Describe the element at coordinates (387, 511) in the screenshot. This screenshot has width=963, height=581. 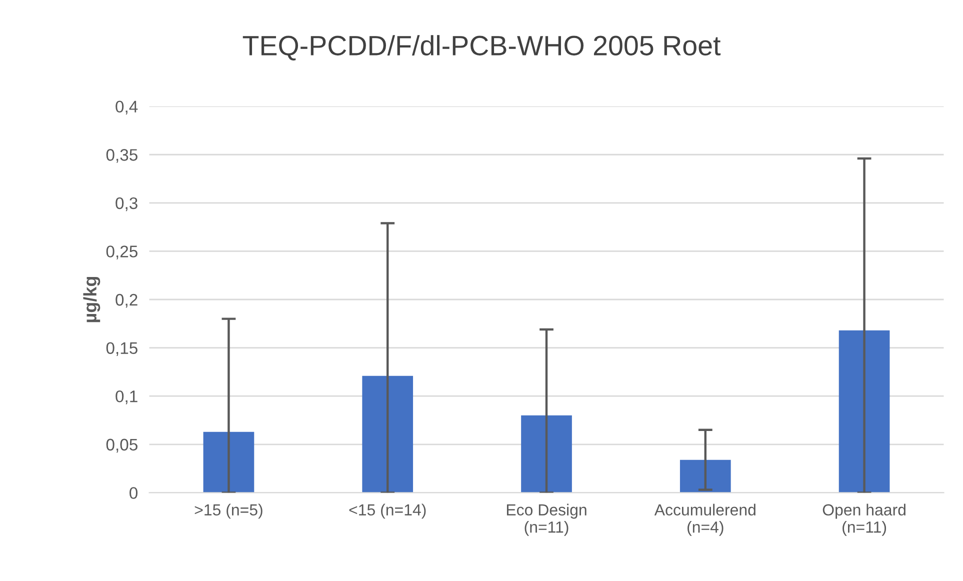
I see `x-tick-label: <15 (n=14)` at that location.